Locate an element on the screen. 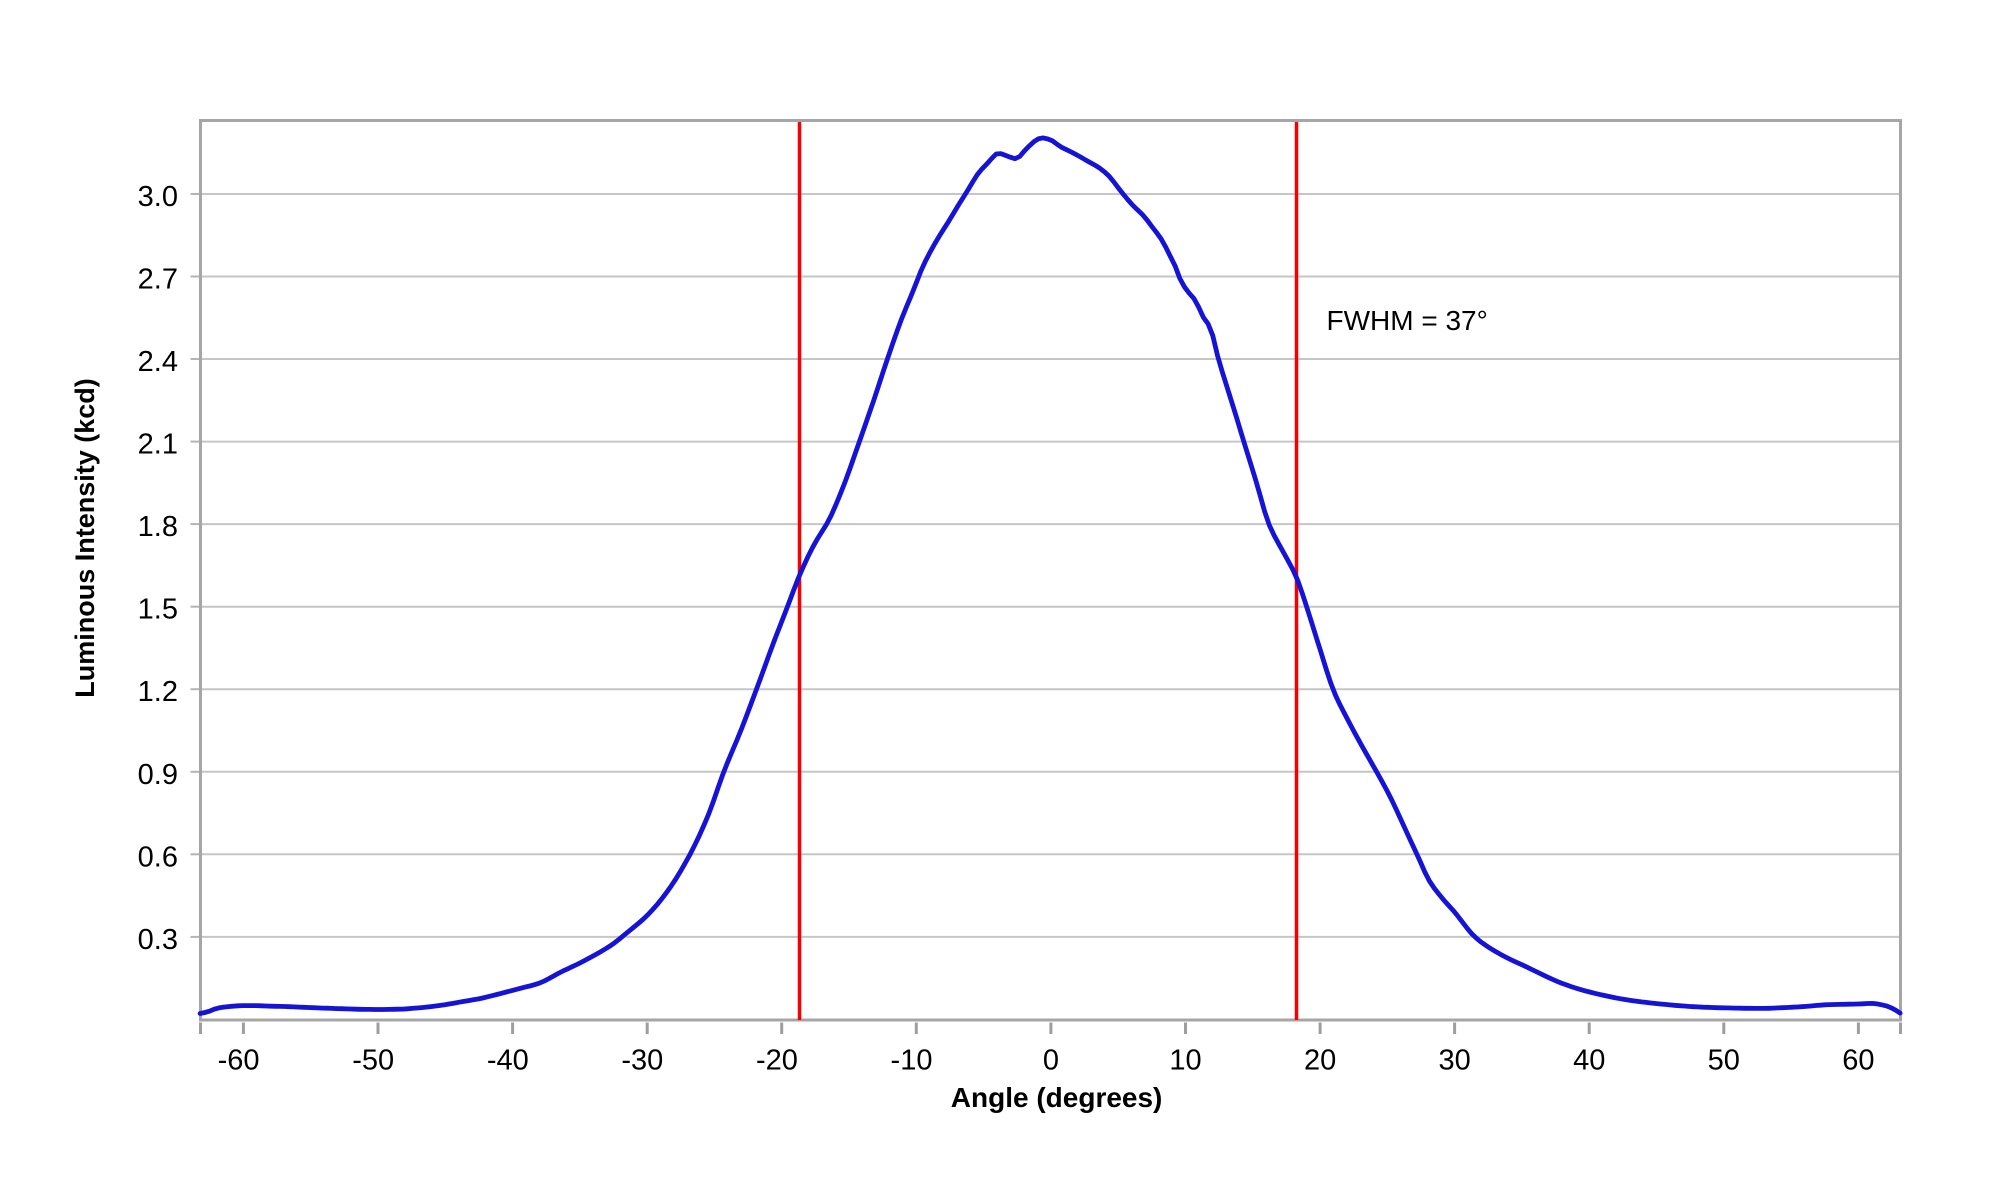  svg-text: 60 is located at coordinates (1858, 1060).